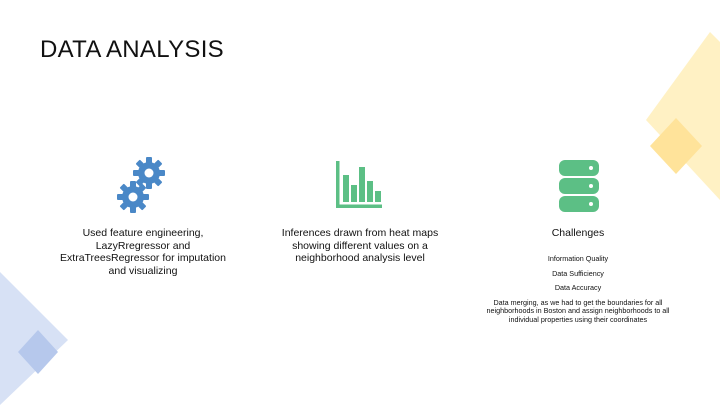  I want to click on challenge-item: Data Accuracy, so click(578, 288).